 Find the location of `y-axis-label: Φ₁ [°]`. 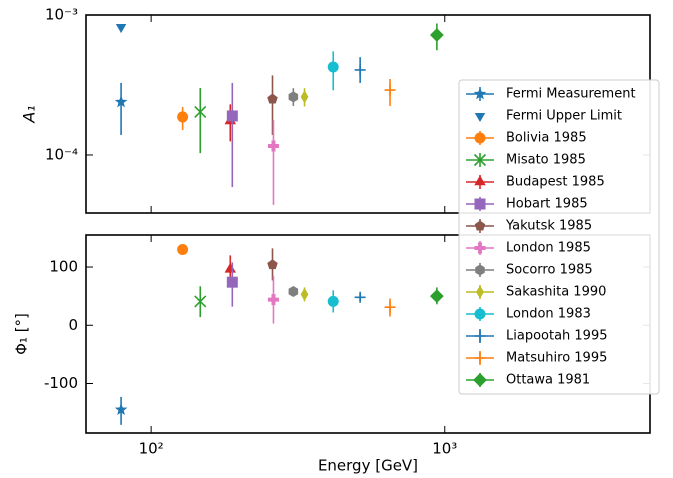

y-axis-label: Φ₁ [°] is located at coordinates (22, 334).